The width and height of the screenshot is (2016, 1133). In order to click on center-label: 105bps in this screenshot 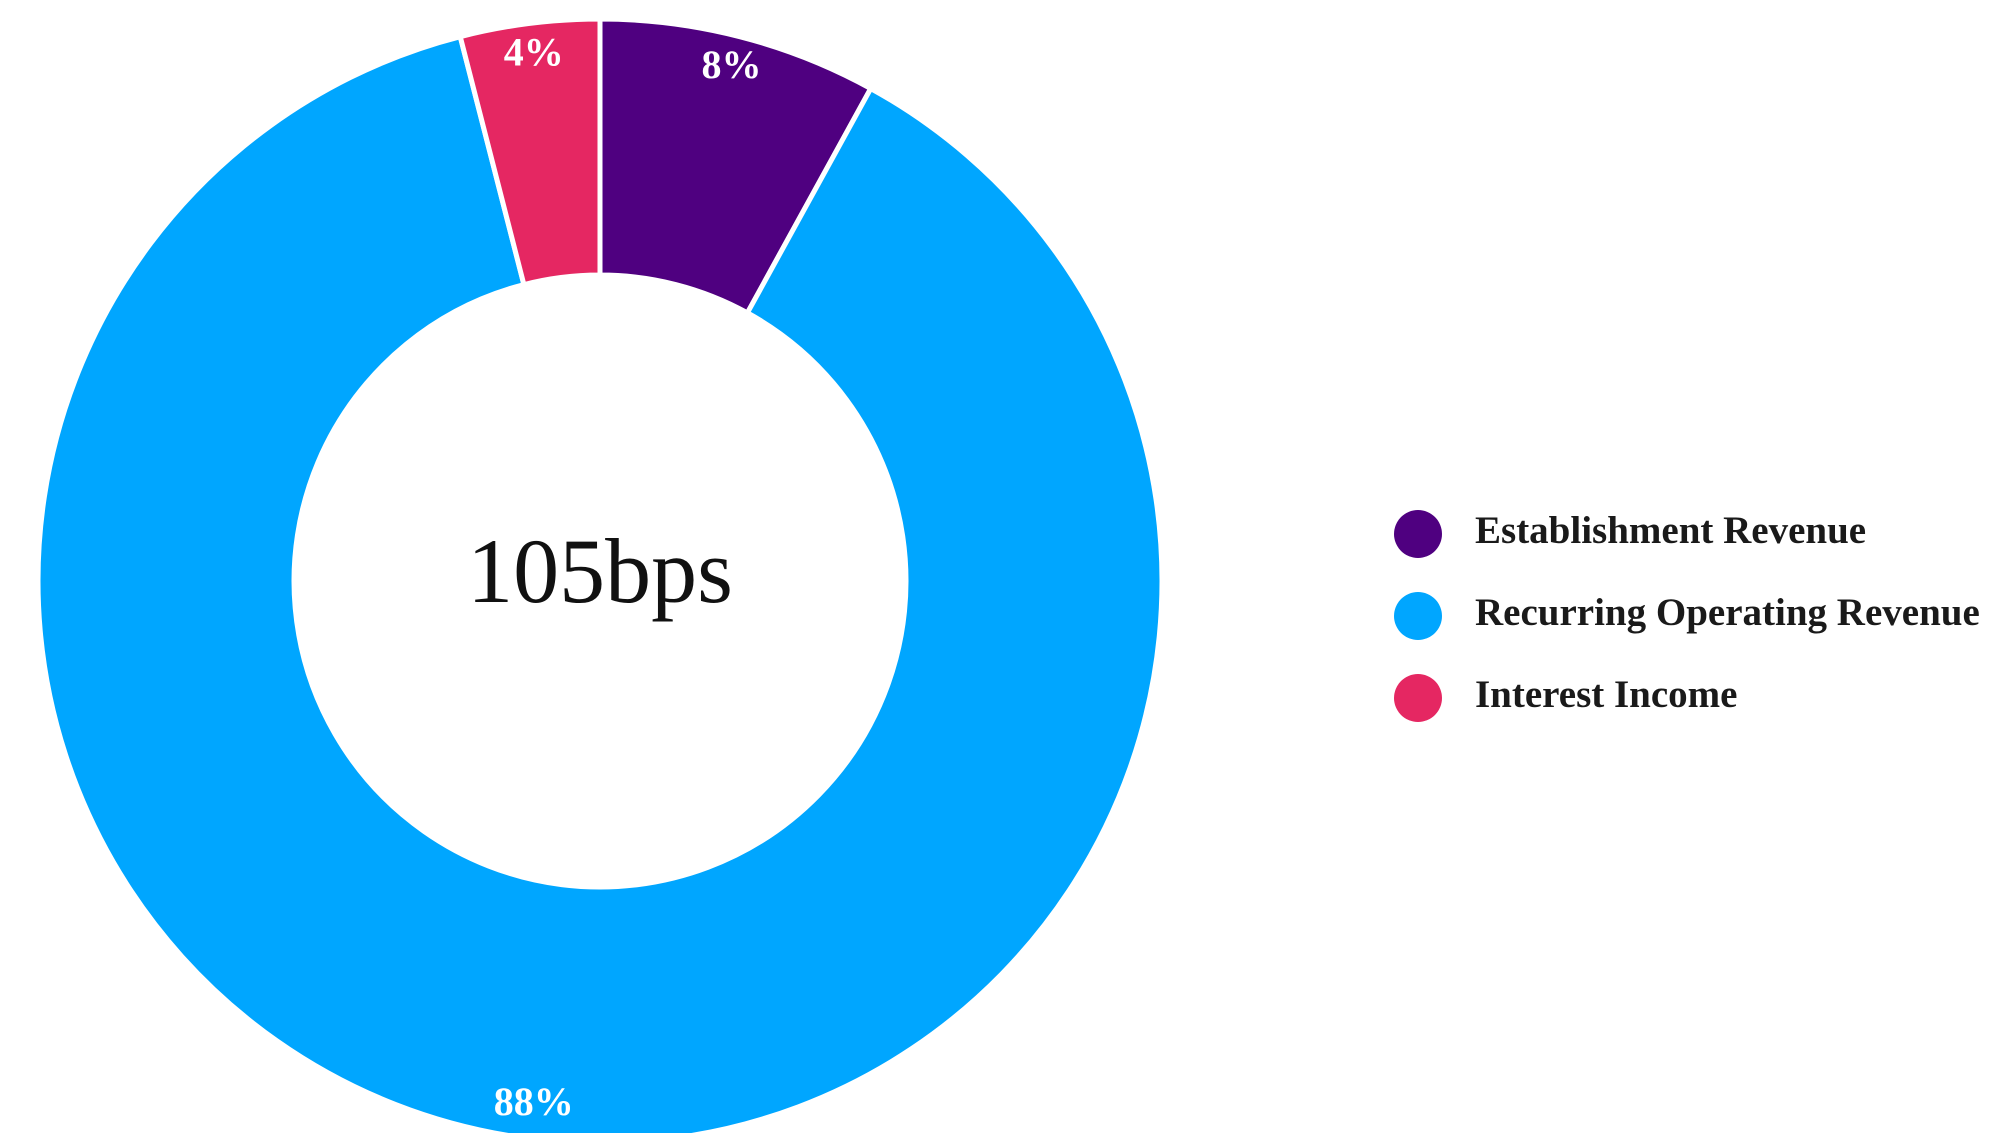, I will do `click(600, 571)`.